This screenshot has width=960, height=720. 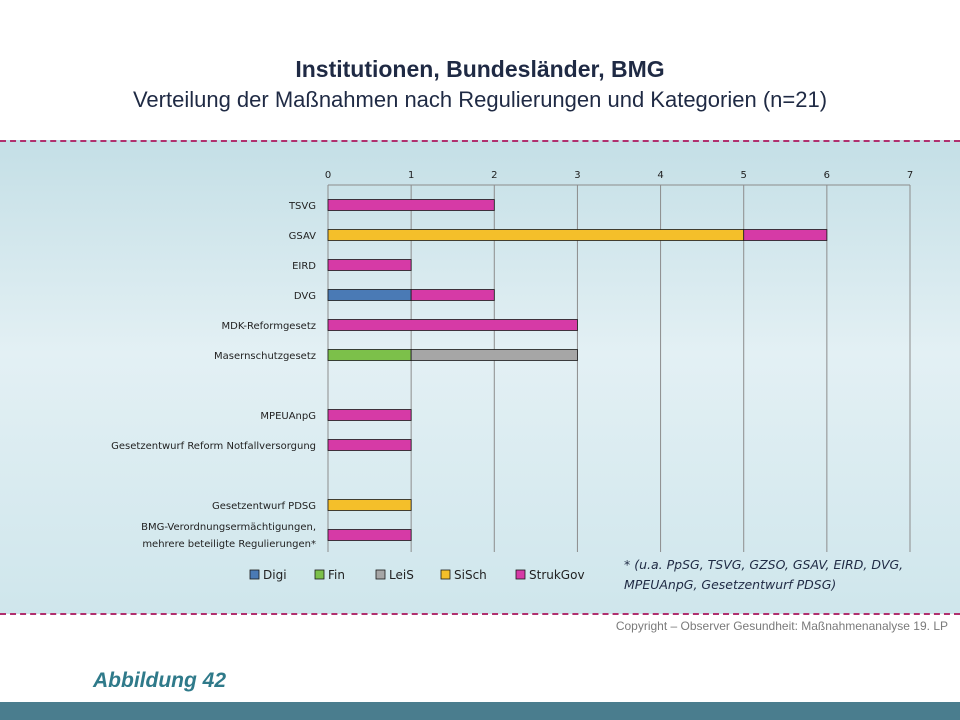 What do you see at coordinates (730, 584) in the screenshot?
I see `footnote-line-2: MPEUAnpG, Gesetzentwurf PDSG)` at bounding box center [730, 584].